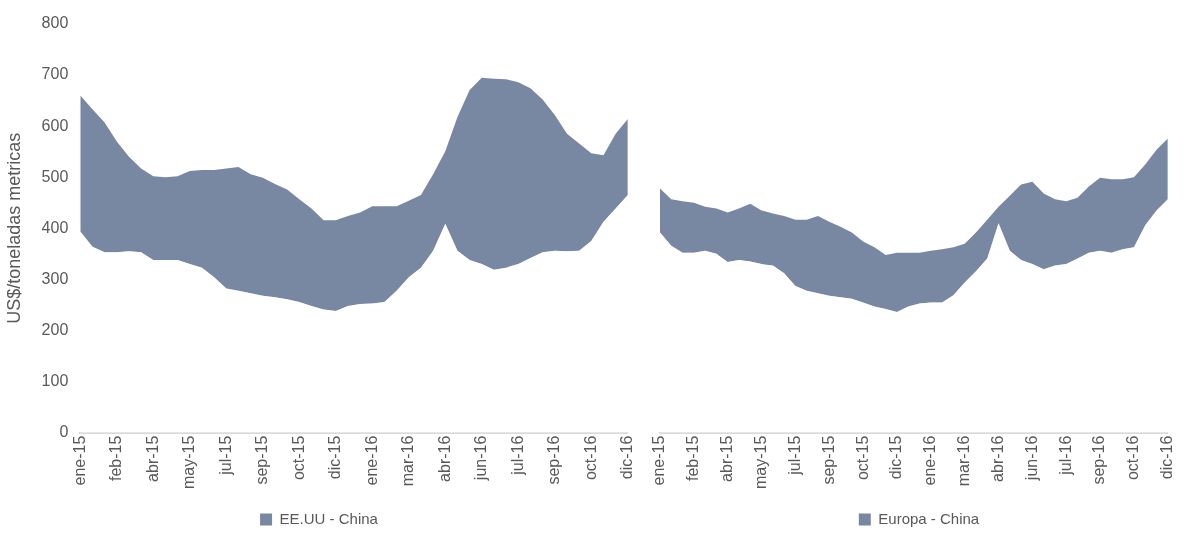  What do you see at coordinates (329, 518) in the screenshot?
I see `legend-label: EE.UU - China` at bounding box center [329, 518].